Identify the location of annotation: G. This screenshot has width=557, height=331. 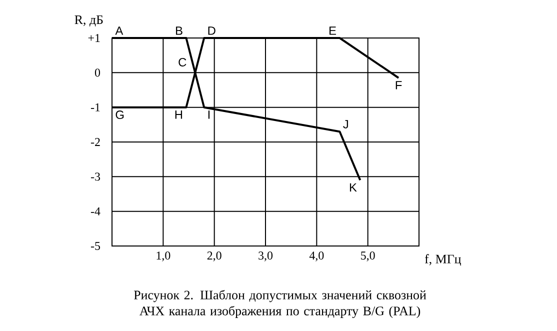
(120, 114).